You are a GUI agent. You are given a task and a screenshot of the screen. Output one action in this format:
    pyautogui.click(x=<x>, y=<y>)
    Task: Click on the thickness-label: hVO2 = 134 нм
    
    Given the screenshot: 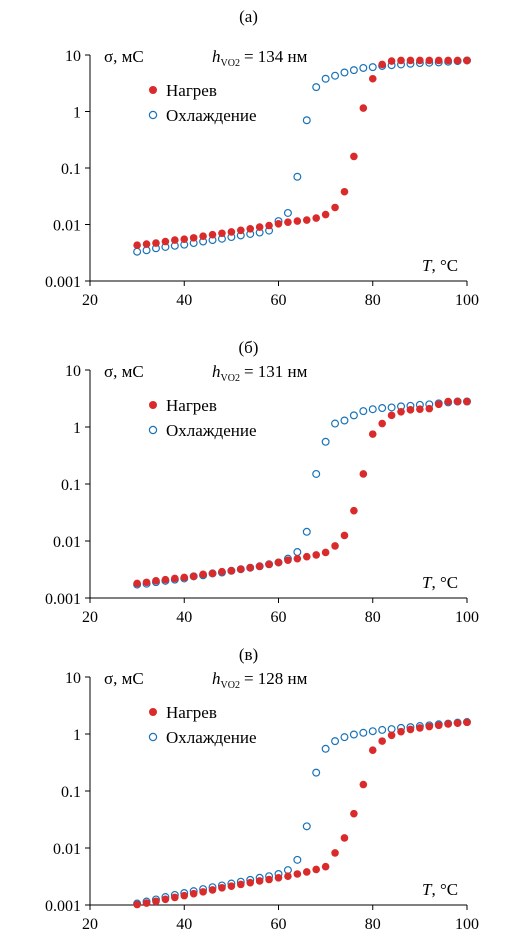 What is the action you would take?
    pyautogui.click(x=260, y=58)
    